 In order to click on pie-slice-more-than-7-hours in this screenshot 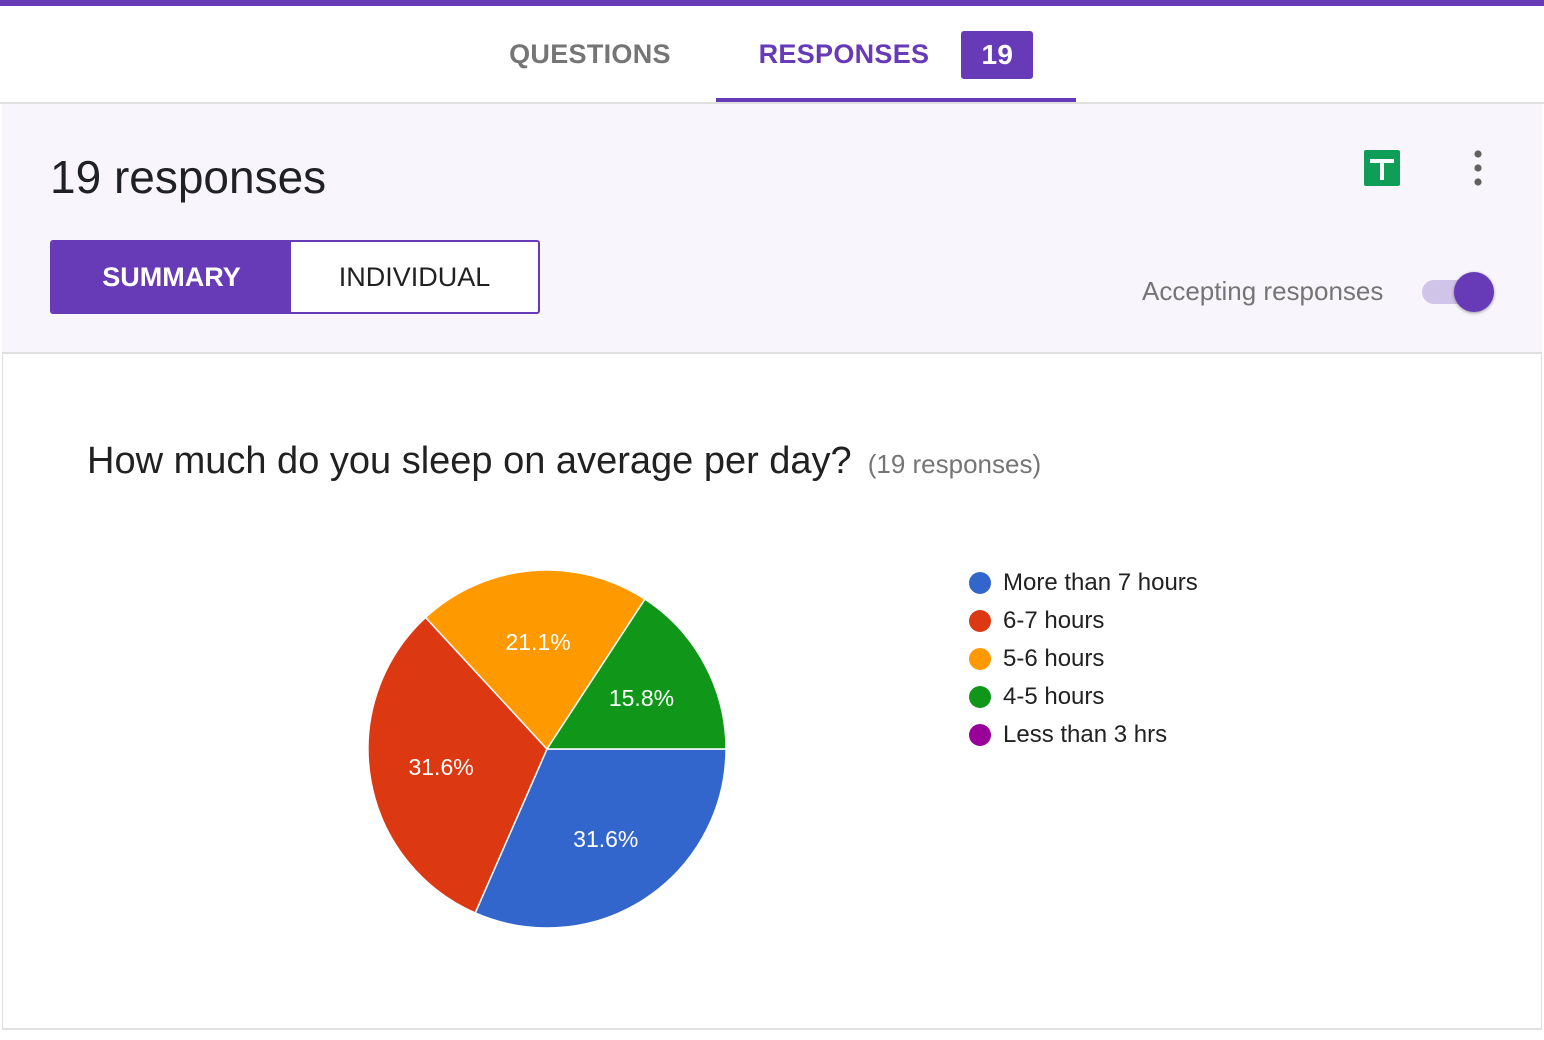, I will do `click(600, 838)`.